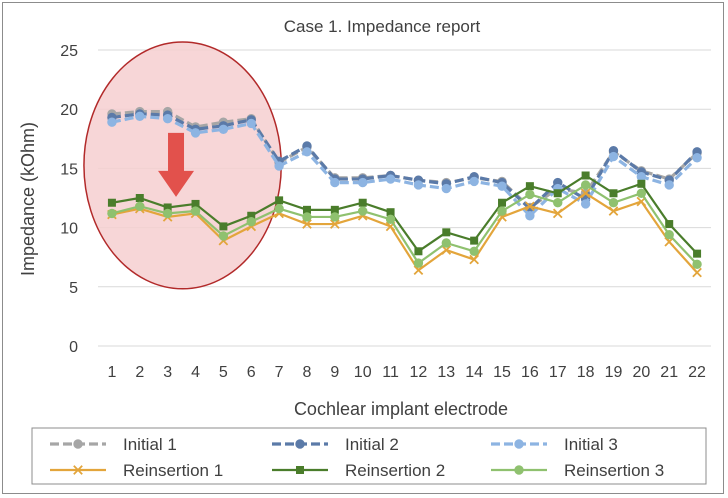 Image resolution: width=728 pixels, height=498 pixels. What do you see at coordinates (446, 372) in the screenshot?
I see `x-tick-label: 13` at bounding box center [446, 372].